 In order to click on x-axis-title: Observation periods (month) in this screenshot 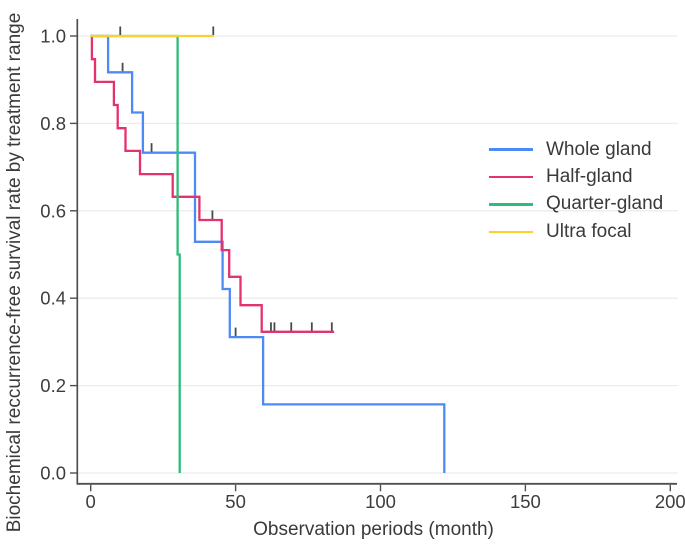, I will do `click(373, 529)`.